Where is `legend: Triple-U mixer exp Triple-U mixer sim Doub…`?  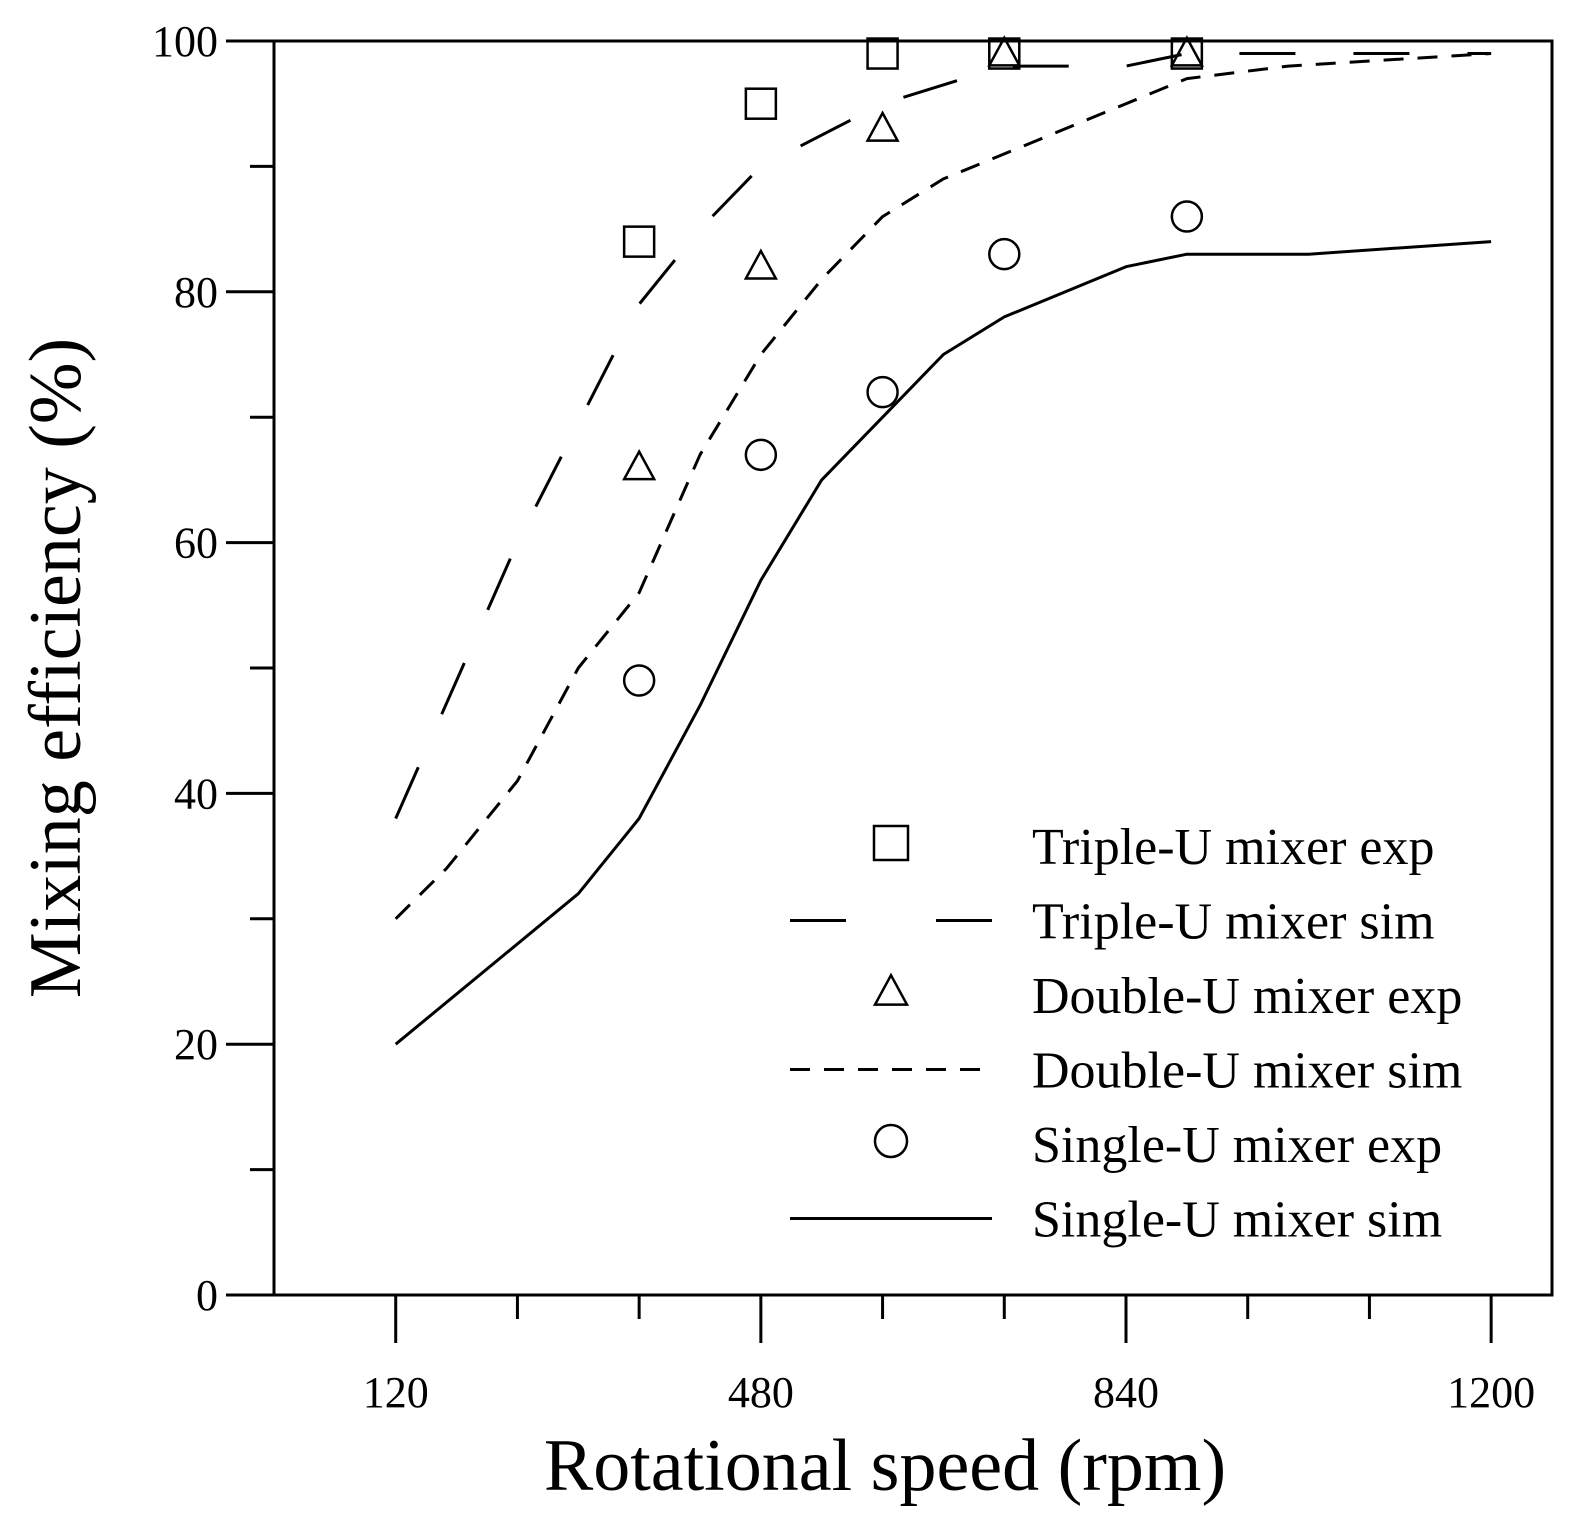
legend: Triple-U mixer exp Triple-U mixer sim Doub… is located at coordinates (1126, 1034).